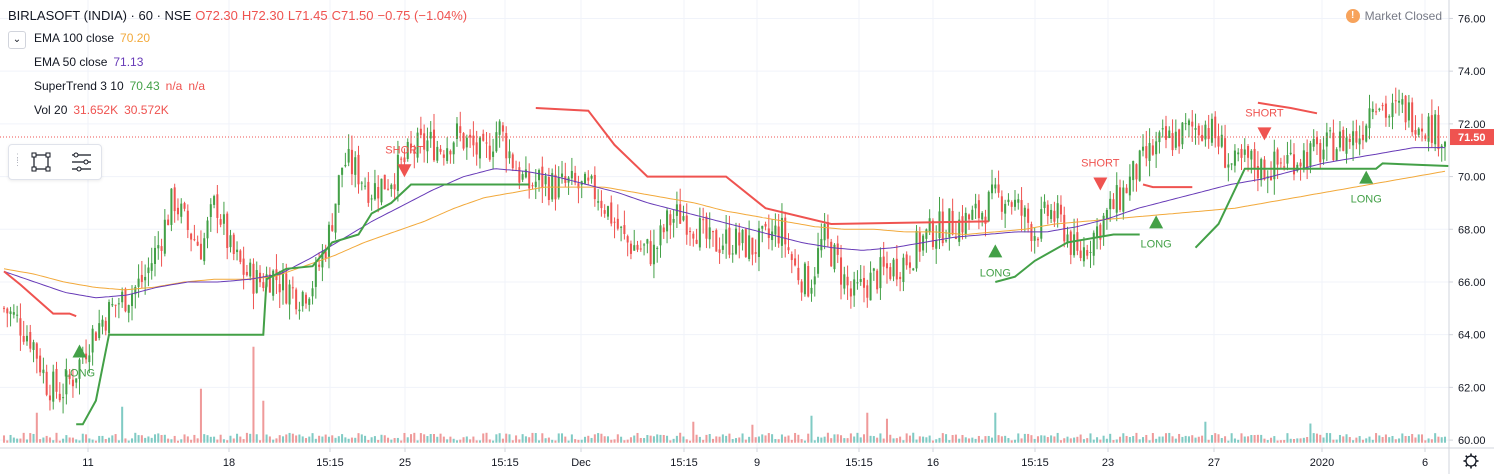 The width and height of the screenshot is (1494, 474). I want to click on market-status: ! Market Closed, so click(1393, 16).